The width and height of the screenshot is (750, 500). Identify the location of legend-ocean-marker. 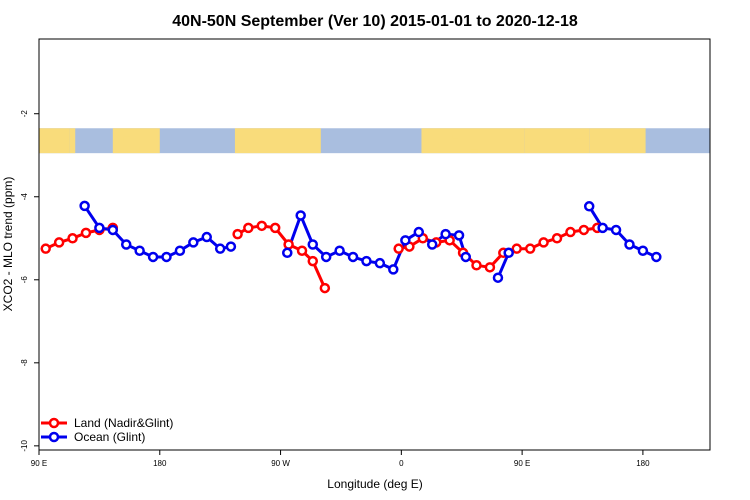
(54, 437).